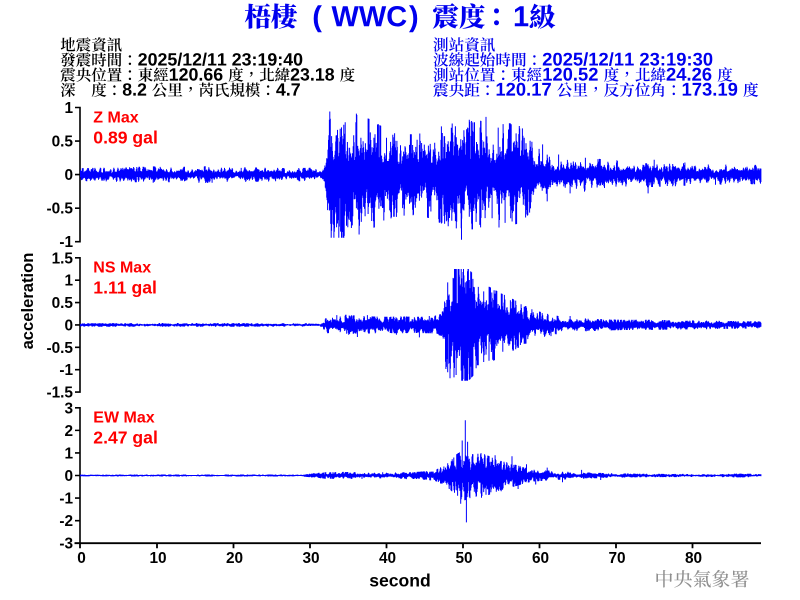 This screenshot has width=800, height=600. I want to click on svg-text: NS Max, so click(122, 268).